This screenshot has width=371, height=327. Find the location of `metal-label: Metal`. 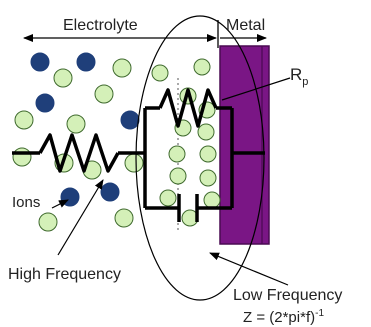

metal-label: Metal is located at coordinates (245, 25).